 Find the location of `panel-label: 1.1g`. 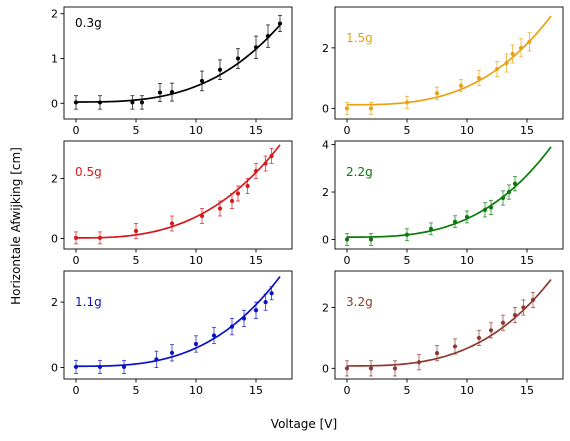

panel-label: 1.1g is located at coordinates (88, 302).